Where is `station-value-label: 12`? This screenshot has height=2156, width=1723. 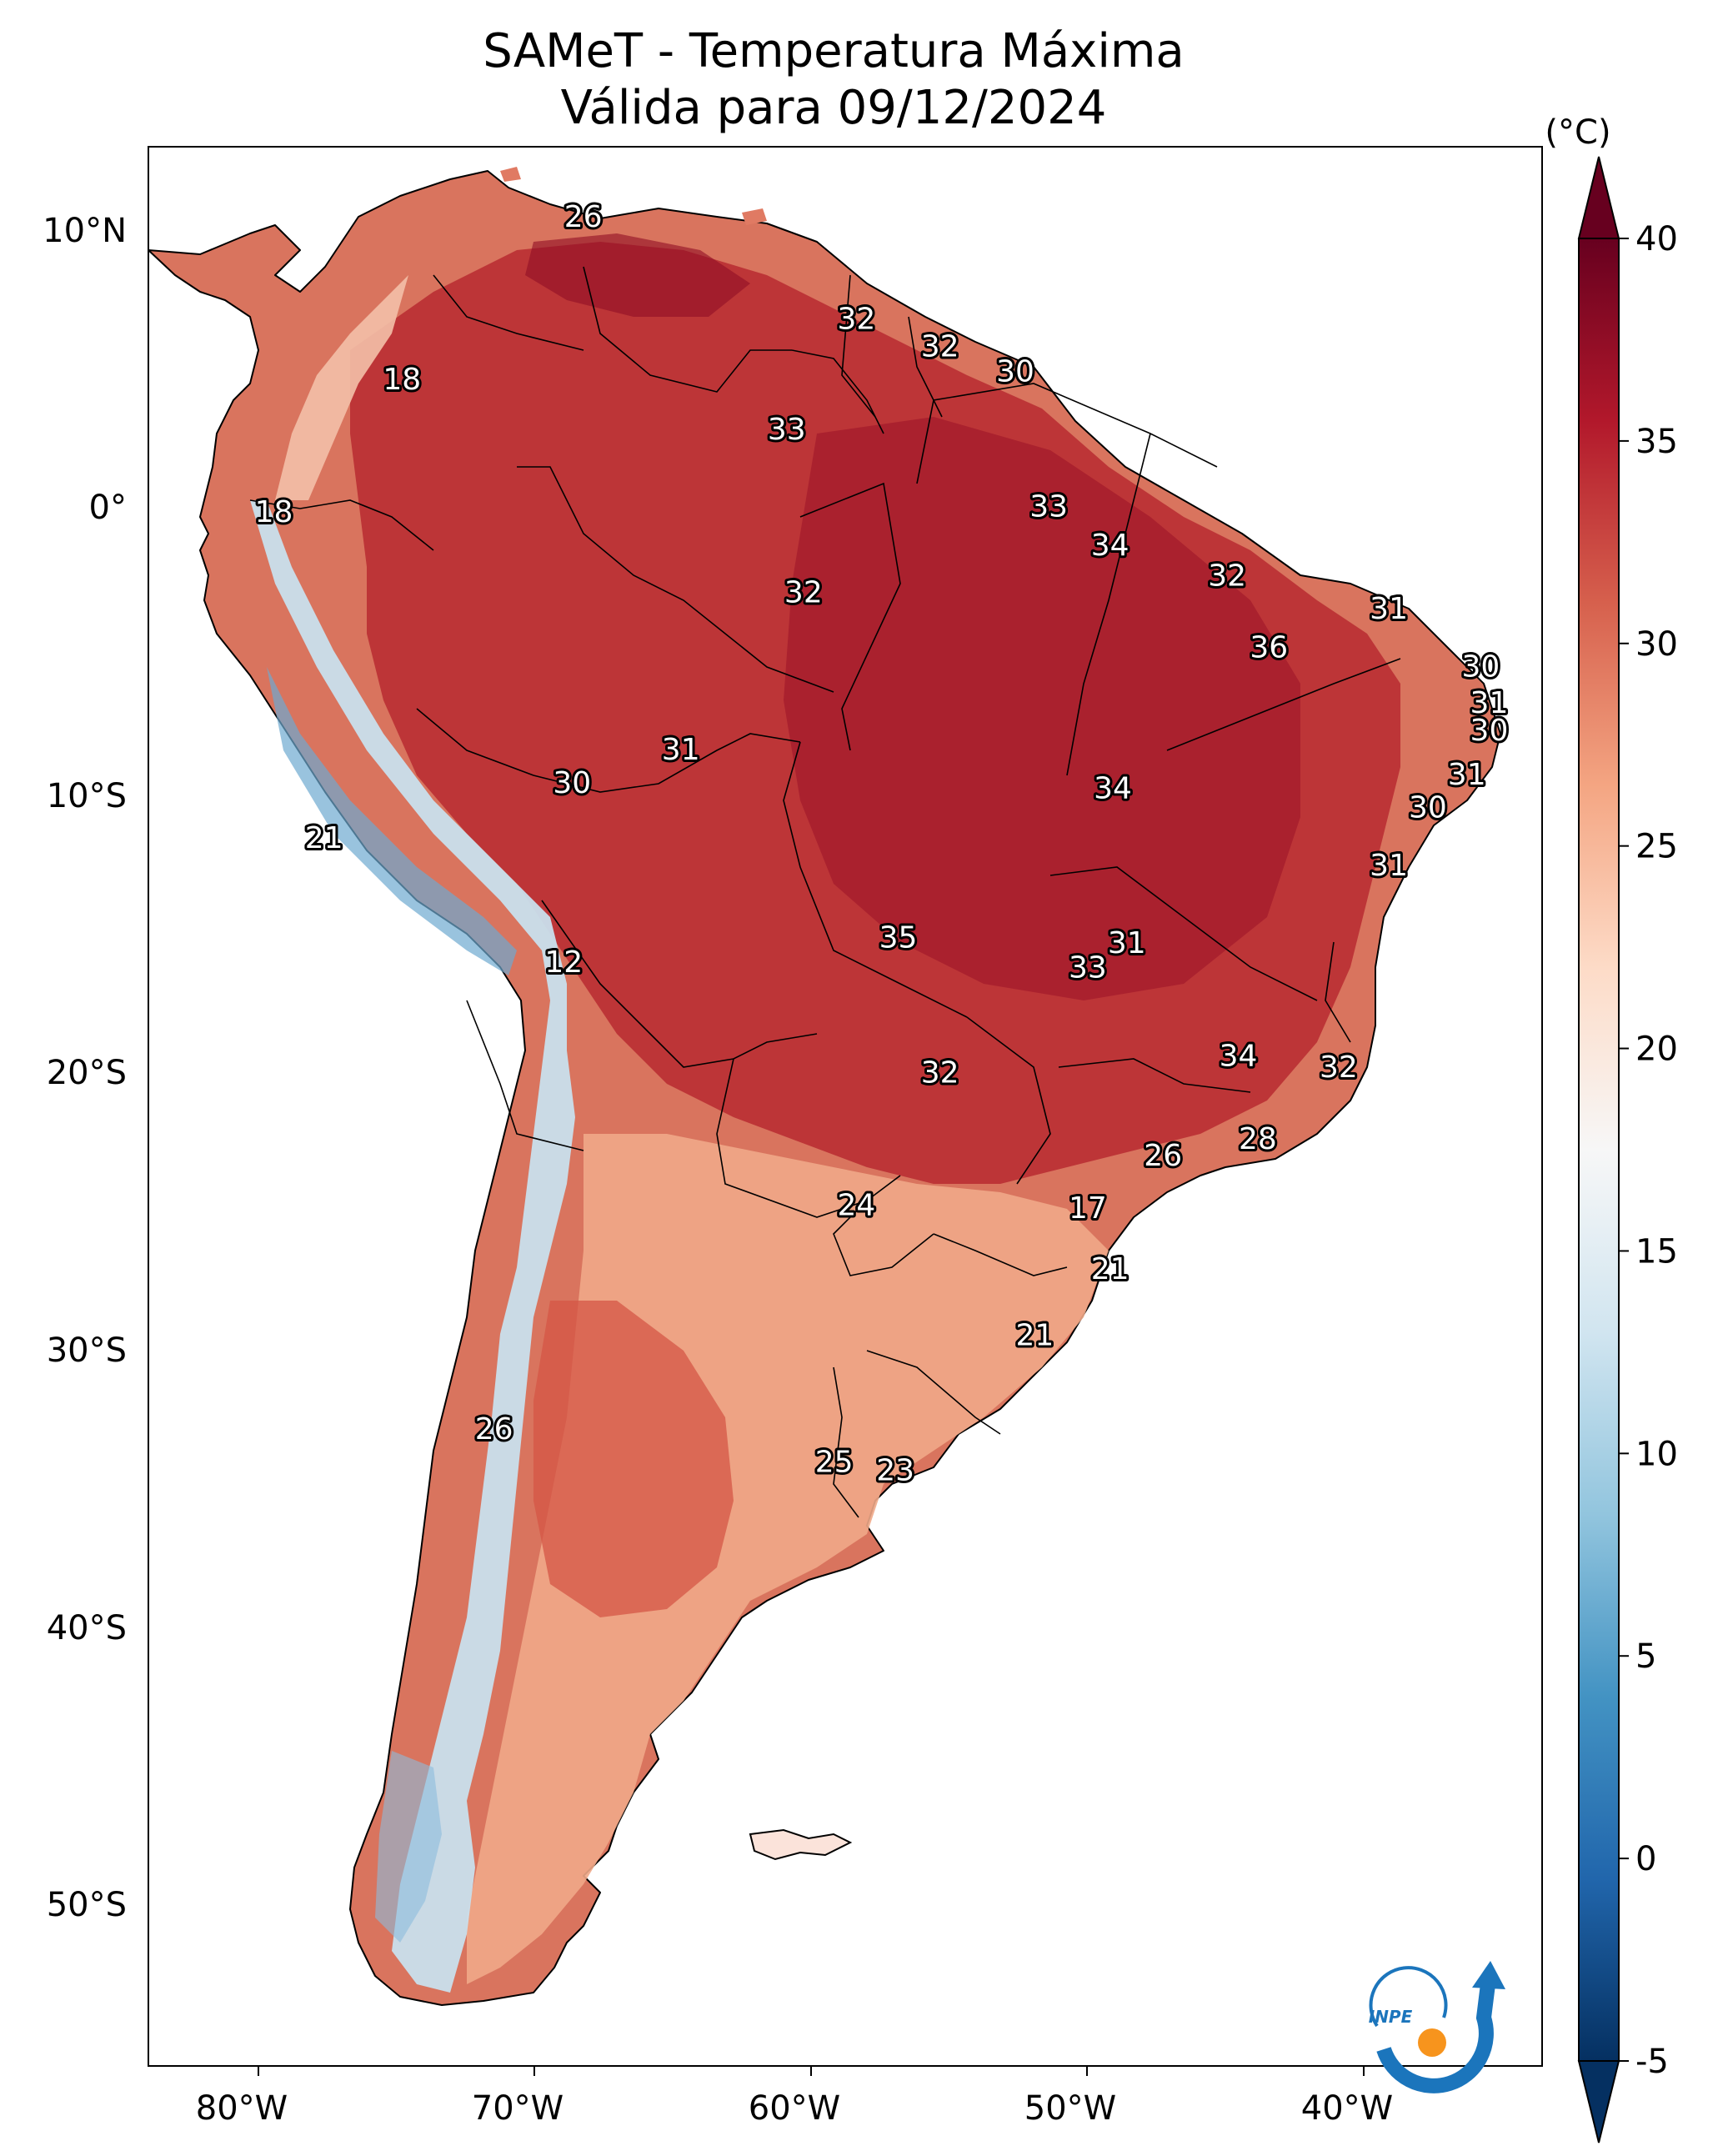 station-value-label: 12 is located at coordinates (563, 962).